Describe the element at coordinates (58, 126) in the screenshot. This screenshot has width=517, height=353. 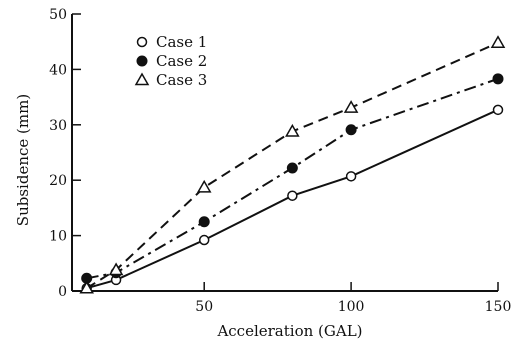
I see `y-tick-label: 30` at that location.